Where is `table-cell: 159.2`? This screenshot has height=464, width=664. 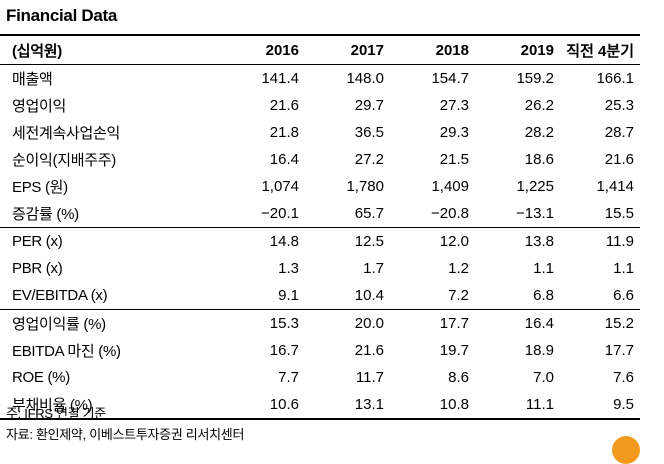 table-cell: 159.2 is located at coordinates (535, 78).